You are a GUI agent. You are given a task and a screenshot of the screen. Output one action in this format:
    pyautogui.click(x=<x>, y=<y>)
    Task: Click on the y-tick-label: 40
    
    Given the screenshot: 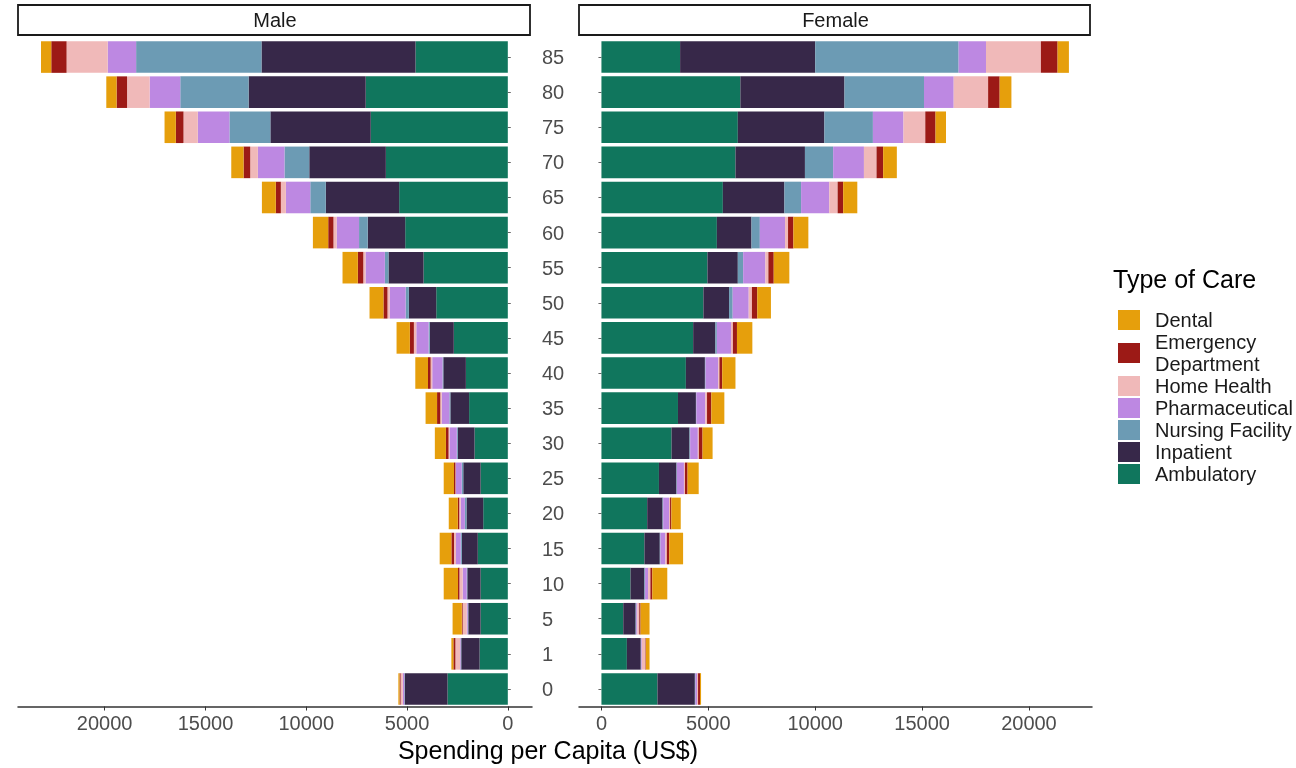 What is the action you would take?
    pyautogui.click(x=553, y=373)
    